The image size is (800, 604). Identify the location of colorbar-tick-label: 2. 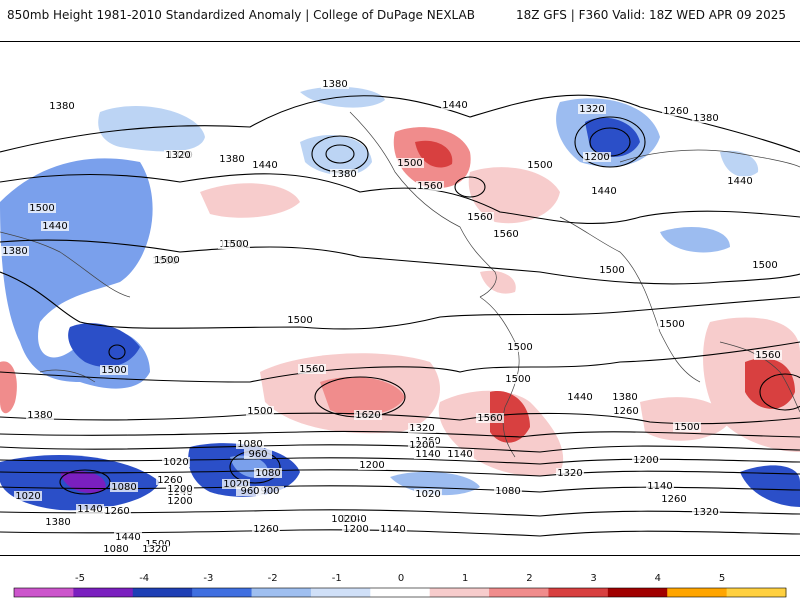
(529, 578).